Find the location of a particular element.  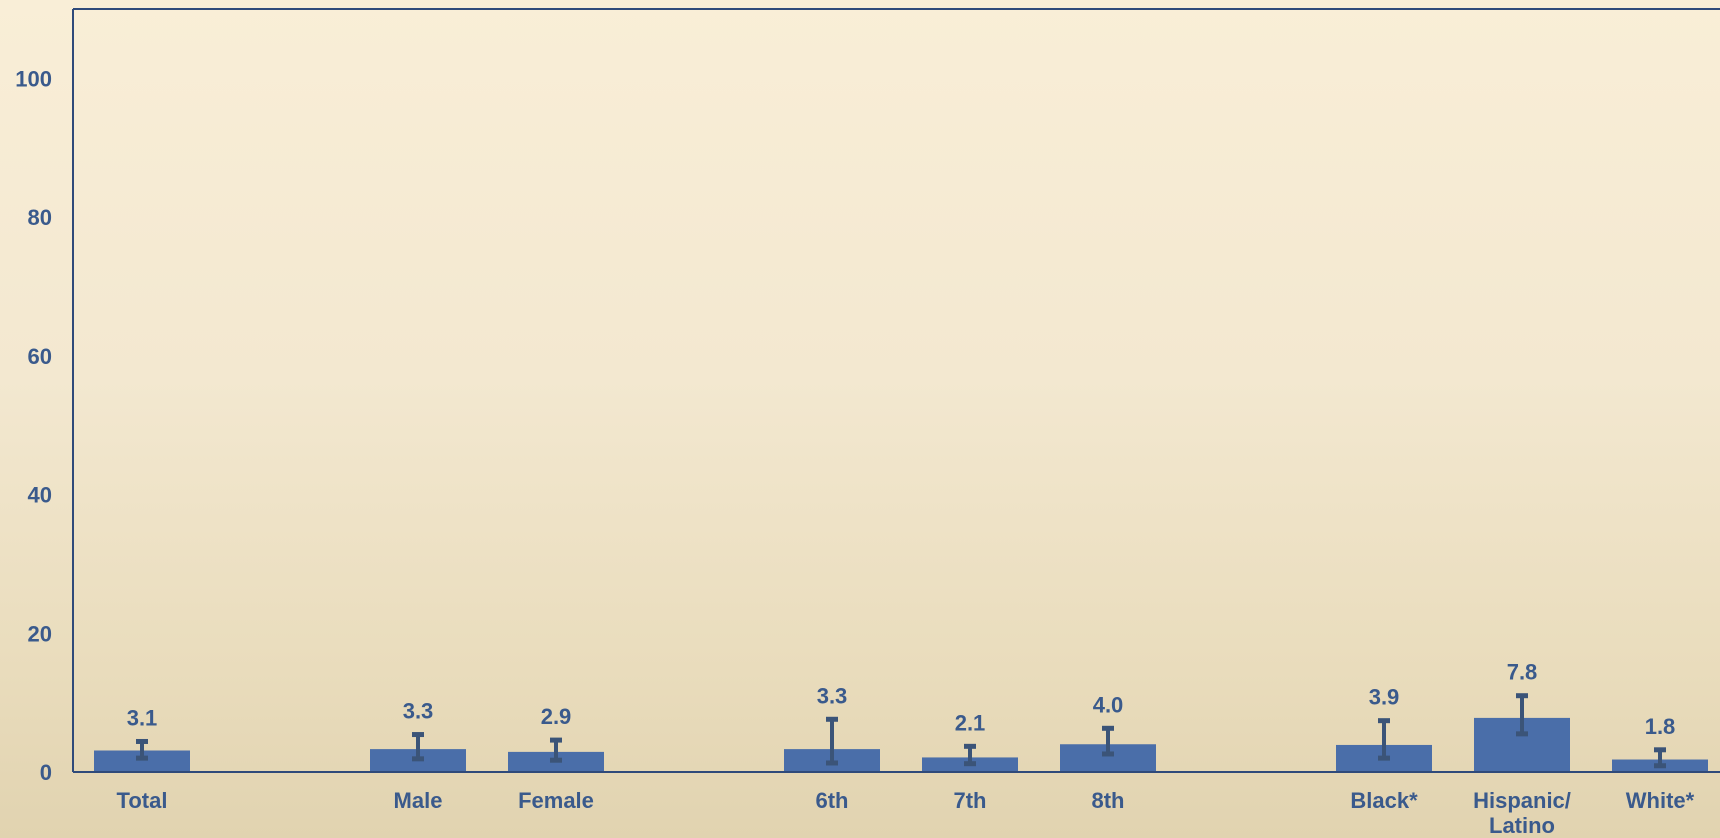

x-tick-label: 8th is located at coordinates (1108, 800).